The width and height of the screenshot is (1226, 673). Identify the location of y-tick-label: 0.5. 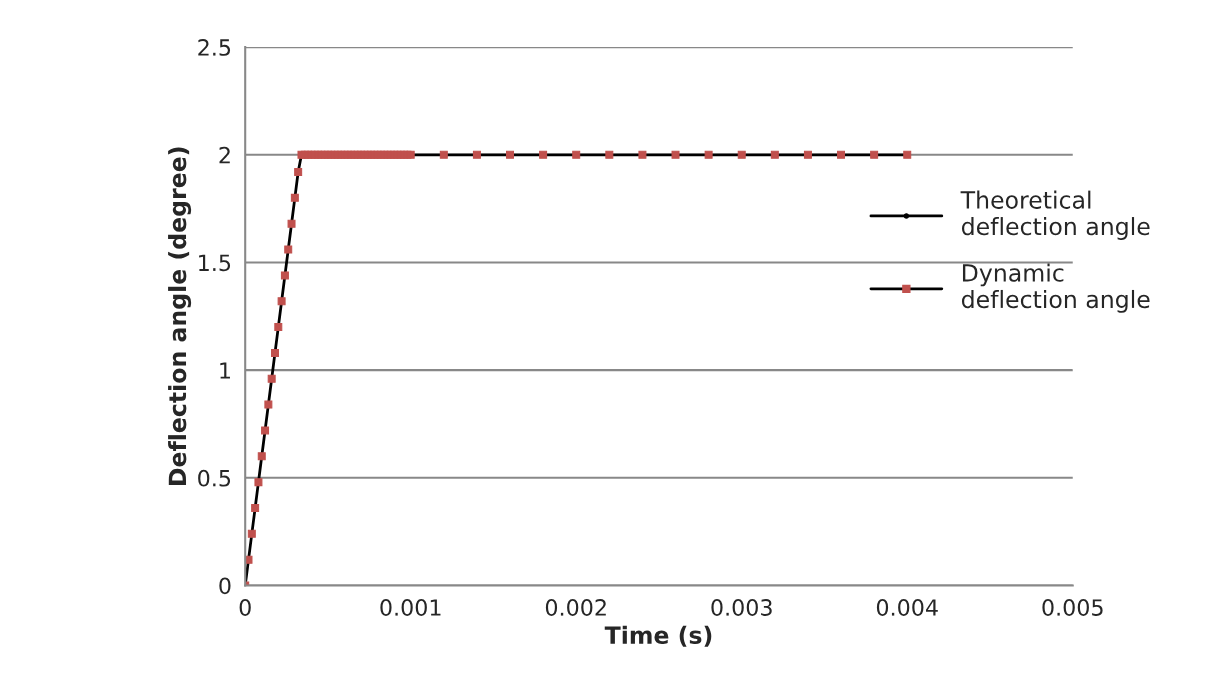
(214, 478).